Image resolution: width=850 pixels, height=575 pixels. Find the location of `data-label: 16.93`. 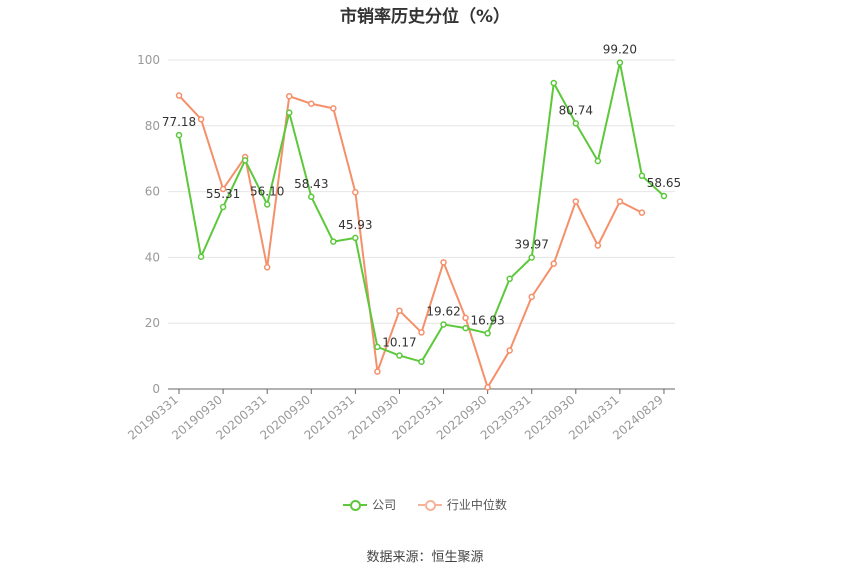

data-label: 16.93 is located at coordinates (487, 320).